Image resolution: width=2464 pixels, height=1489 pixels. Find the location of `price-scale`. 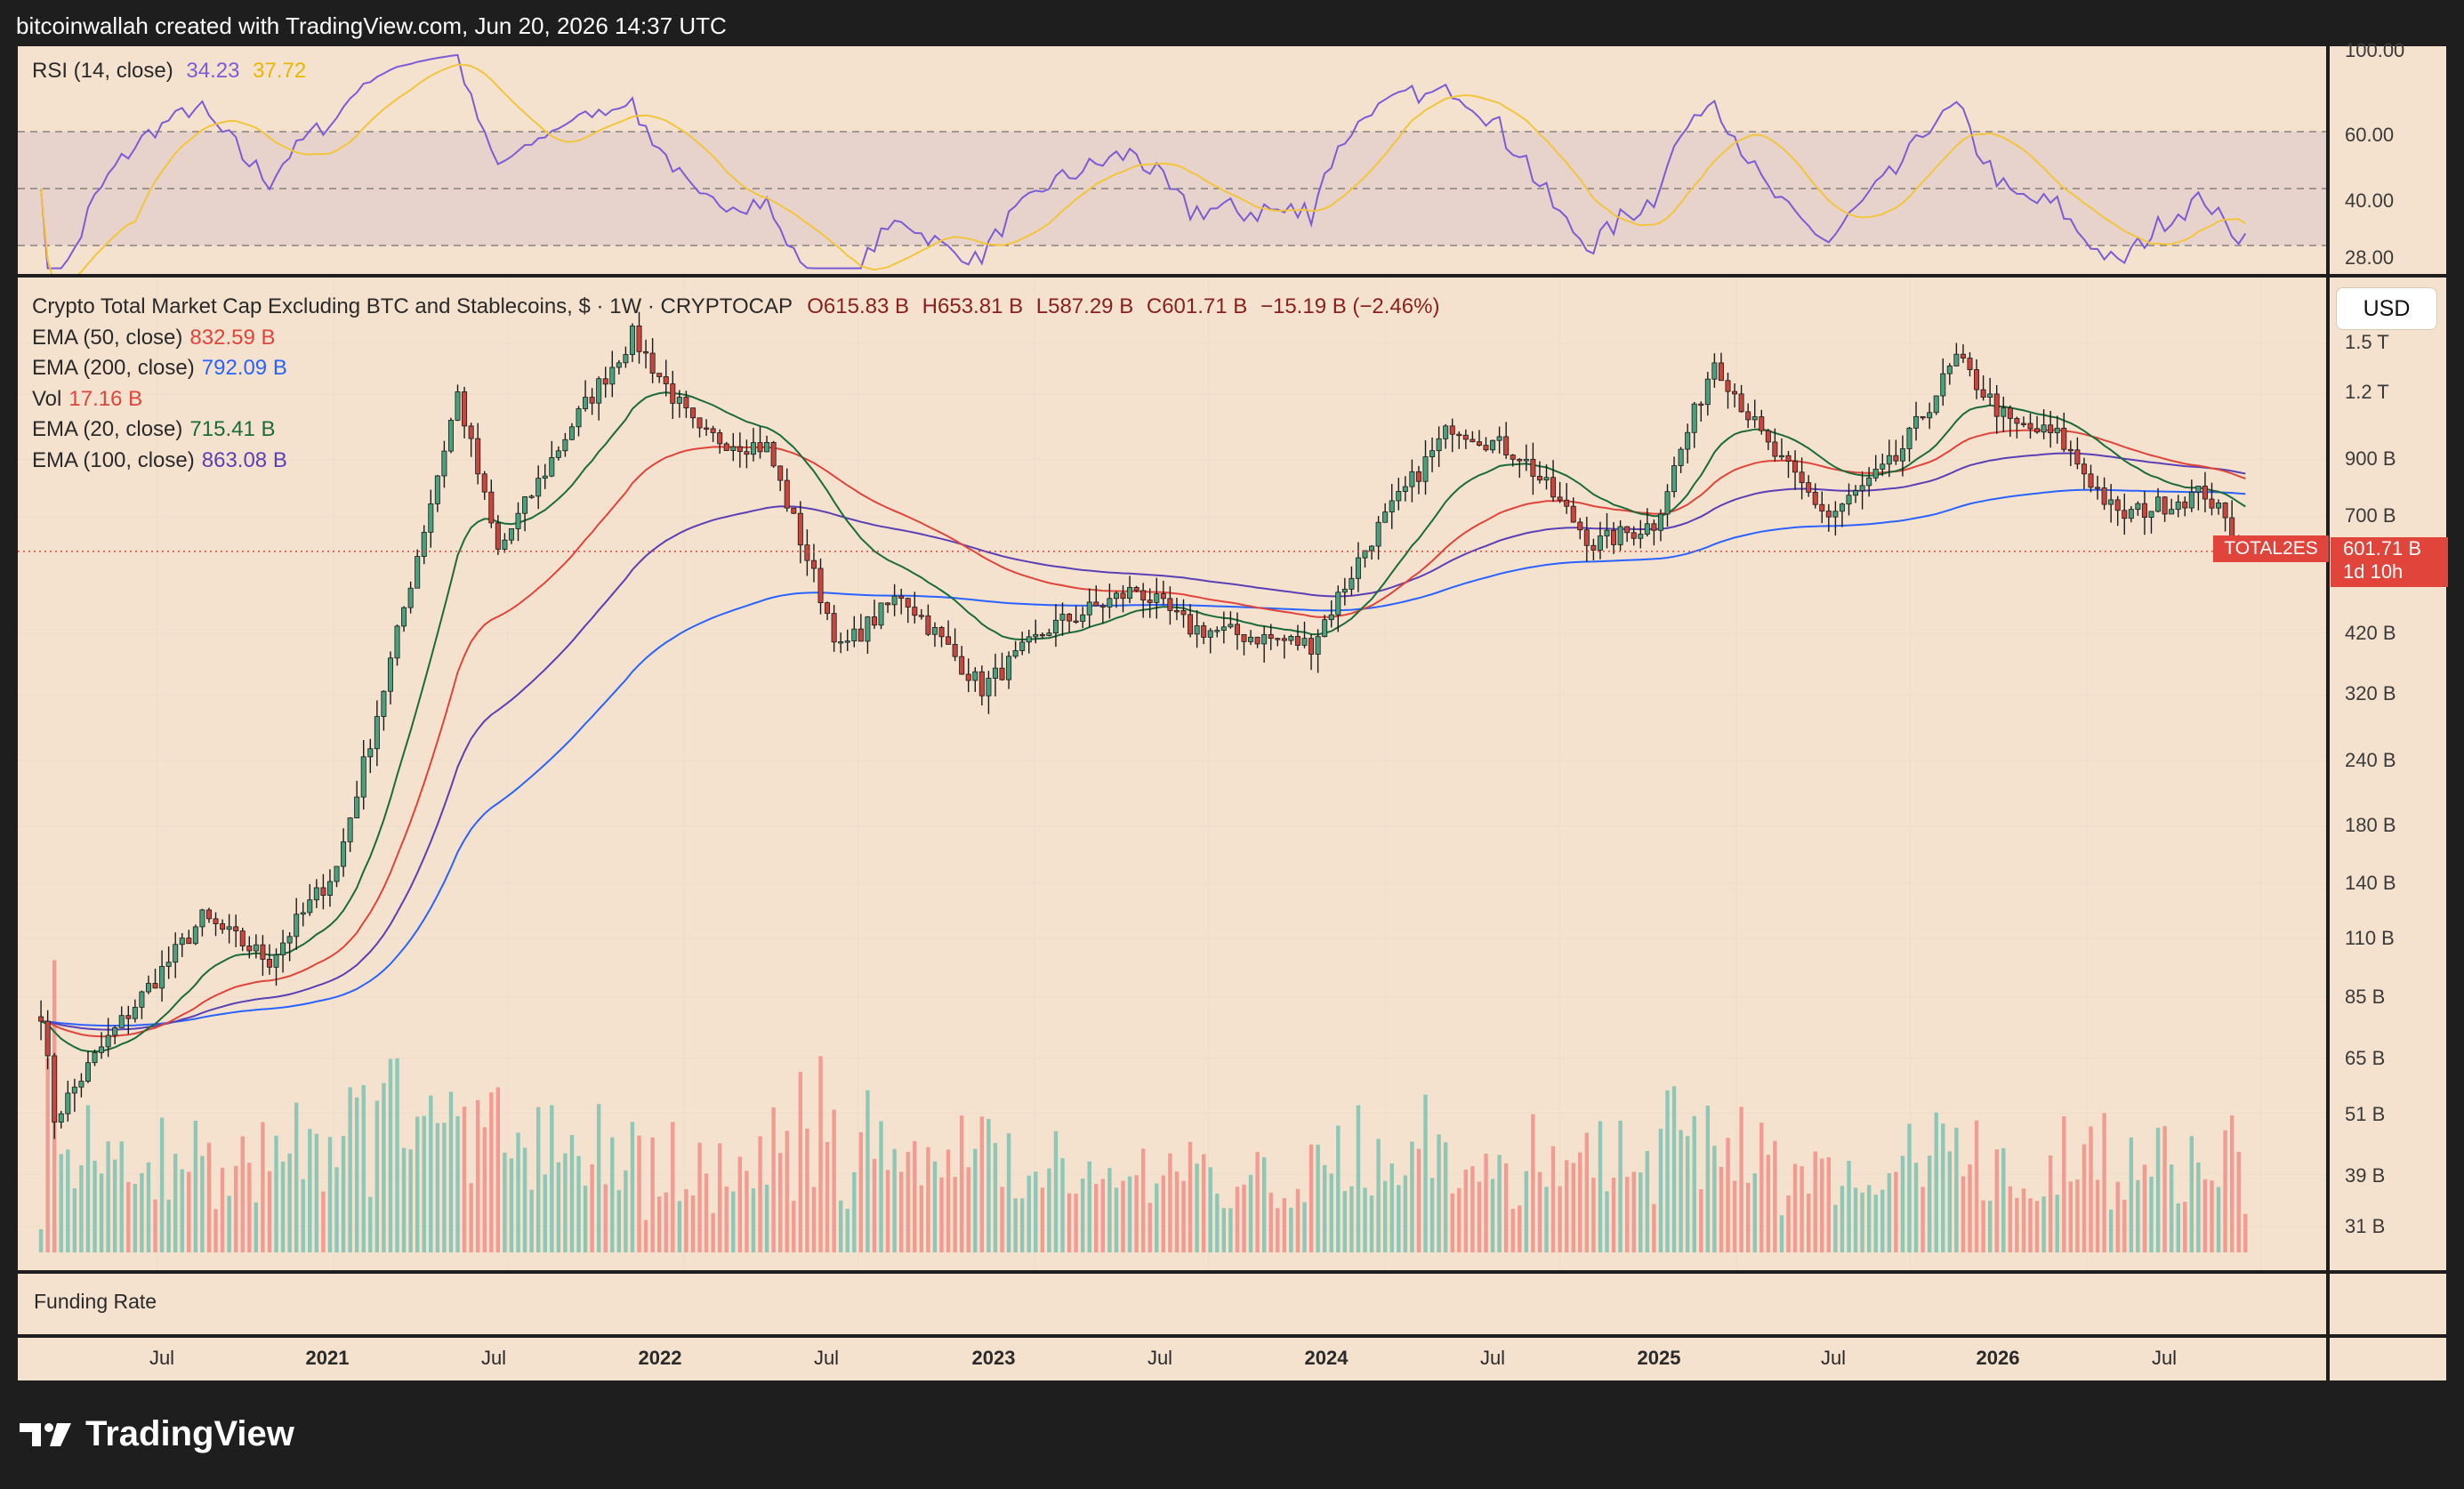

price-scale is located at coordinates (2388, 774).